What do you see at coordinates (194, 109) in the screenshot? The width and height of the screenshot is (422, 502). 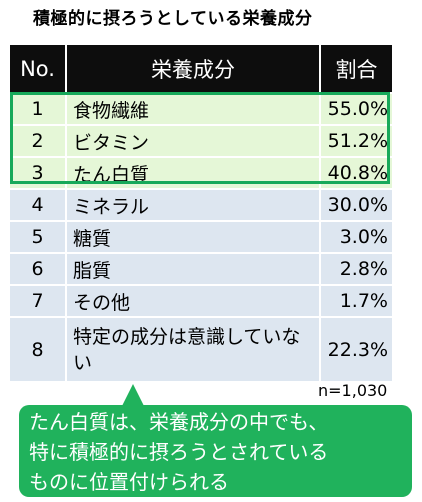 I see `row-nutrient: 食物繊維` at bounding box center [194, 109].